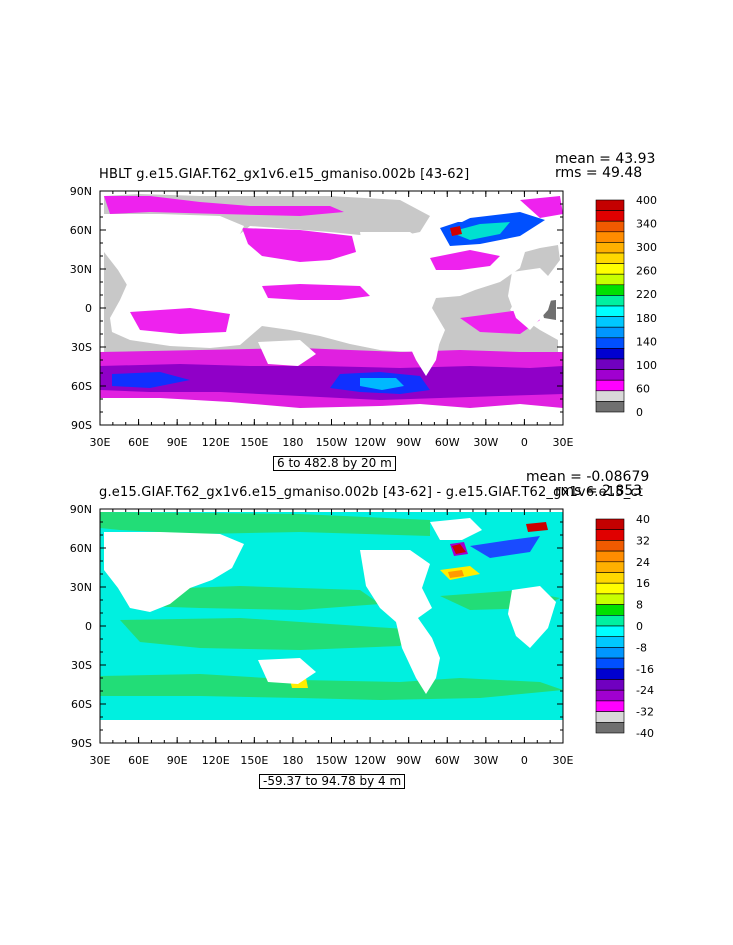 This screenshot has height=945, width=733. Describe the element at coordinates (646, 318) in the screenshot. I see `p1-colorbar-label: 180` at that location.